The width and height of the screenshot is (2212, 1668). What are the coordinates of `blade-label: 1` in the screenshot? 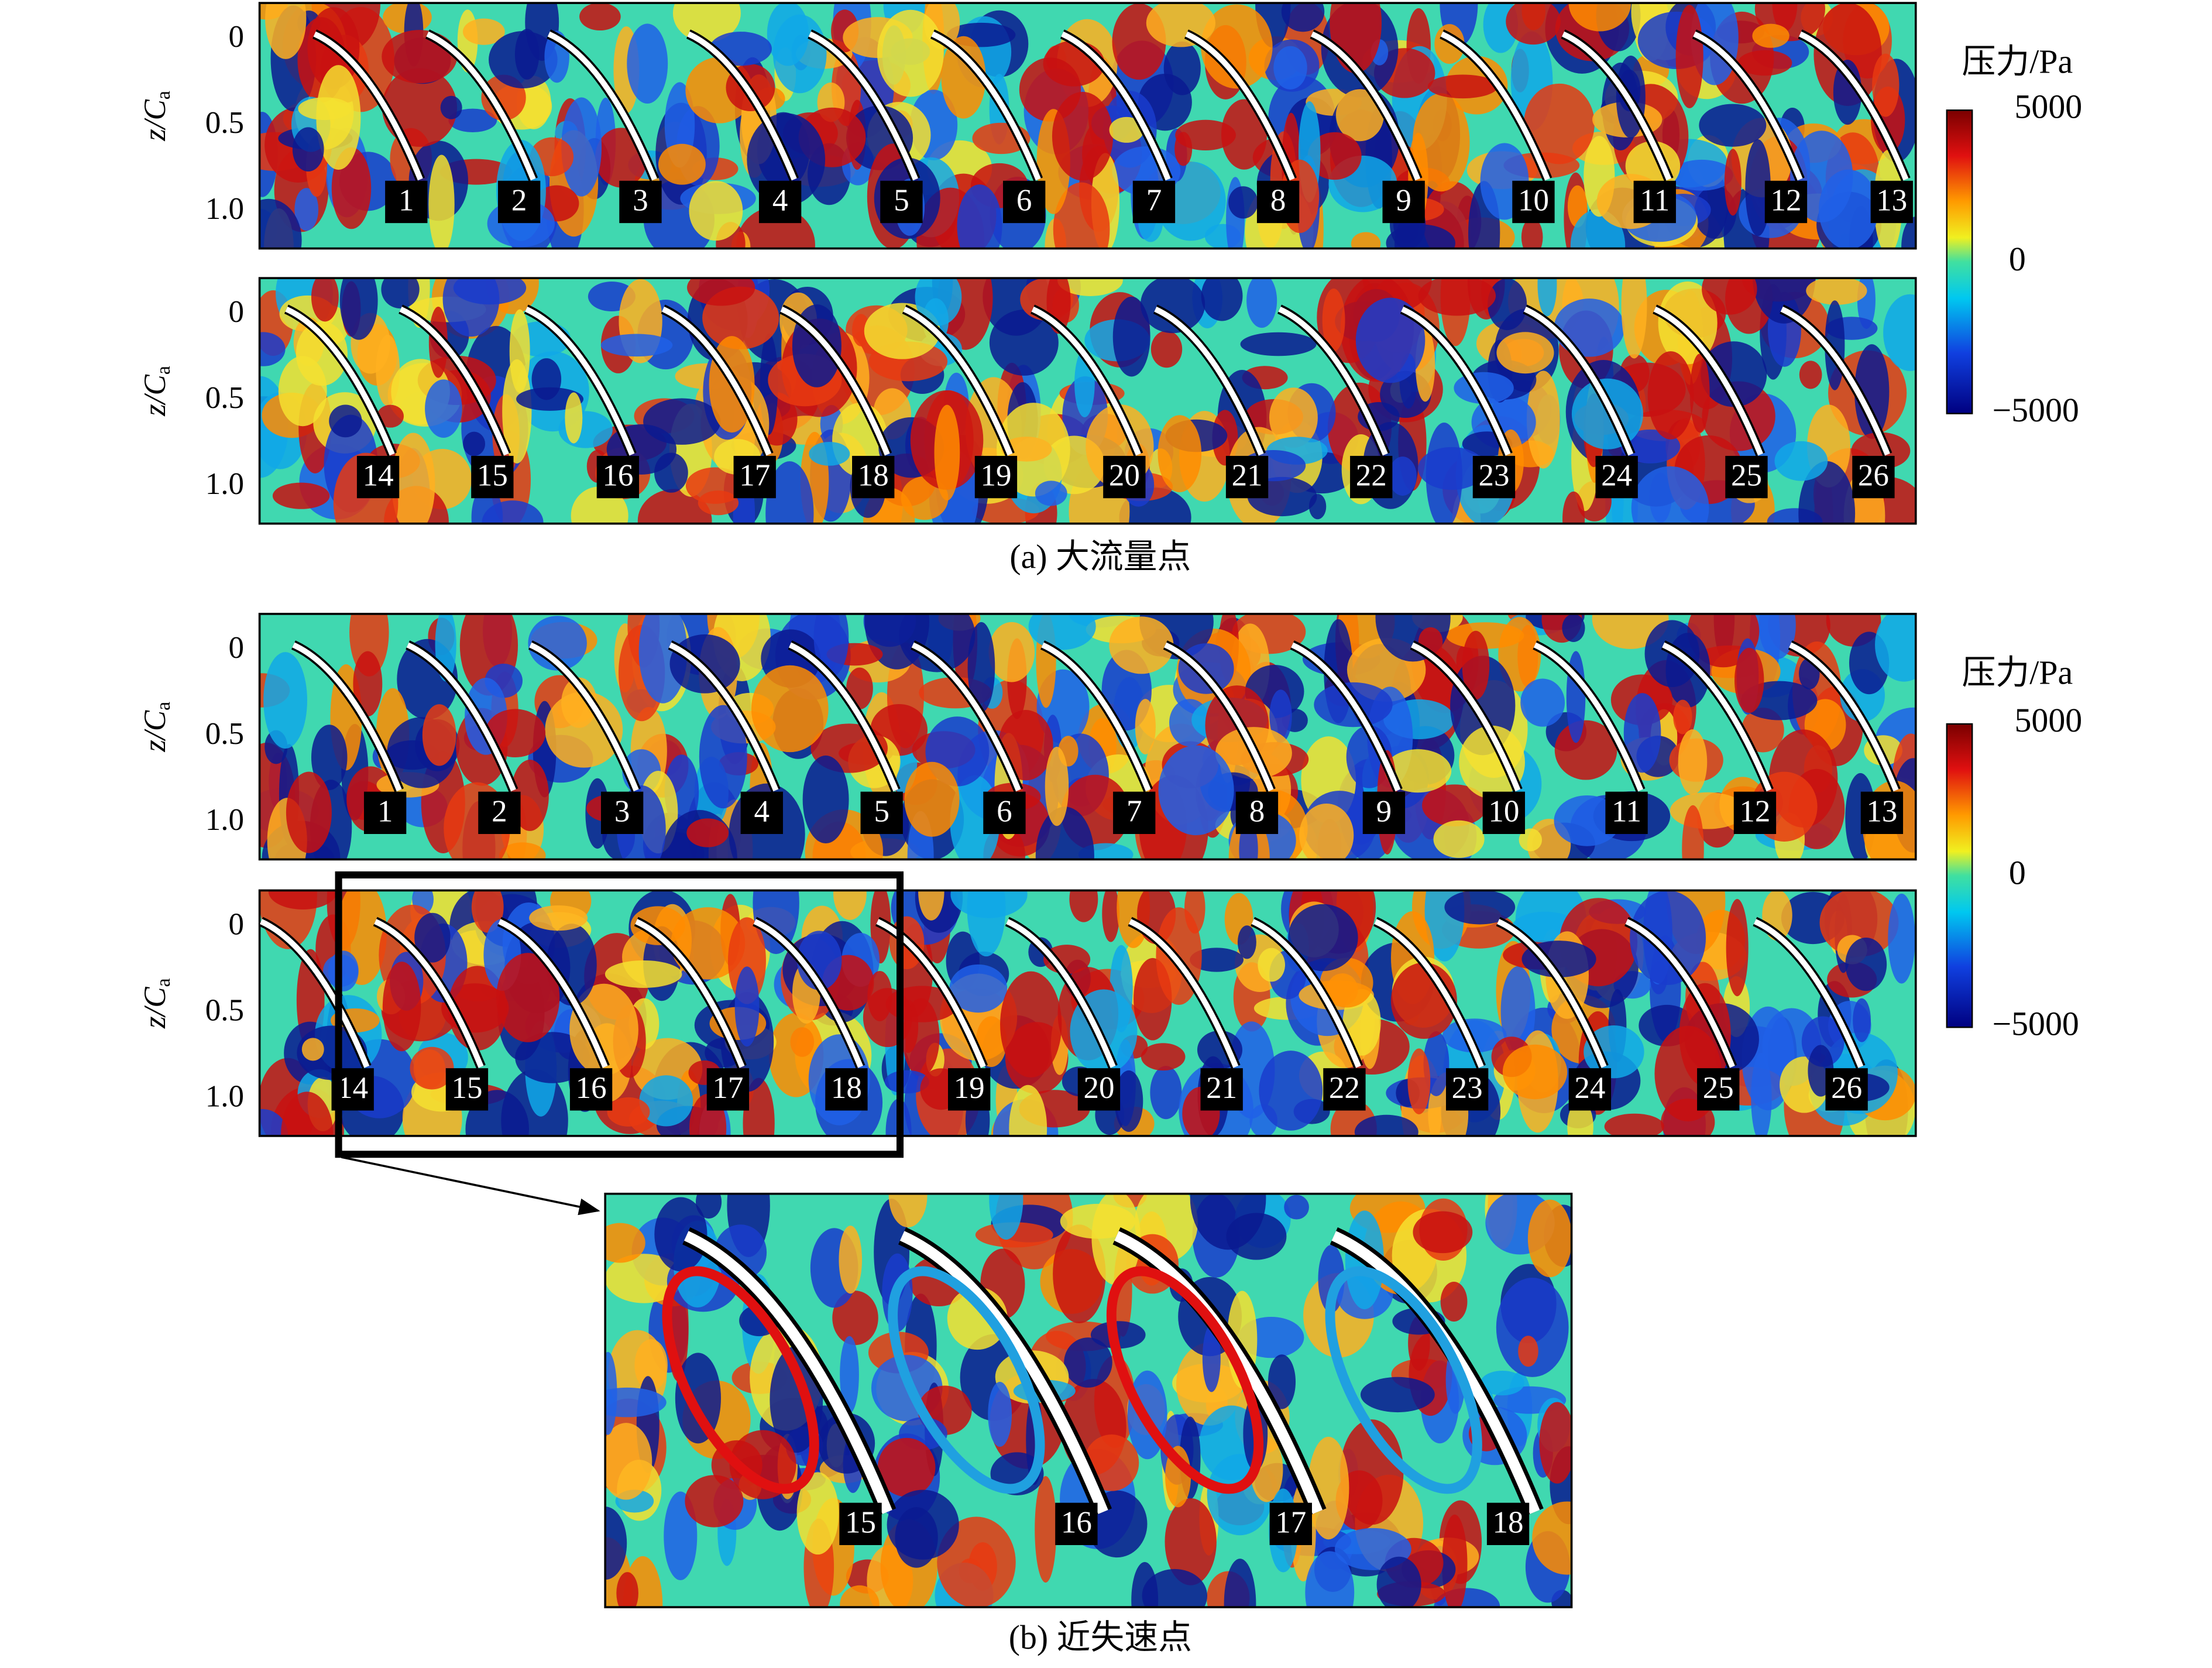 It's located at (406, 201).